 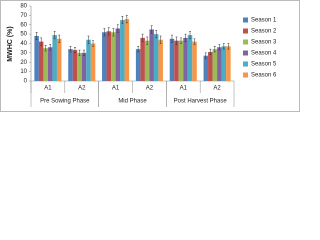 I want to click on legend-label: Season 2, so click(x=264, y=32).